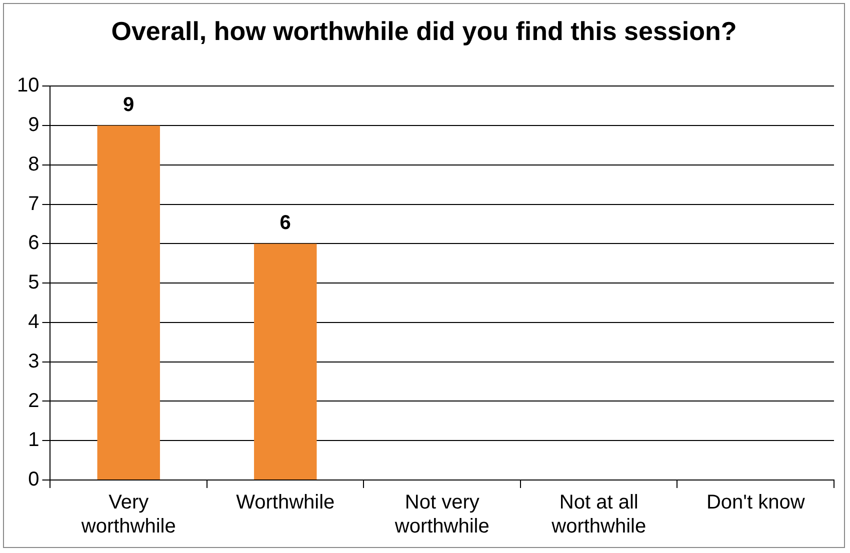 The width and height of the screenshot is (850, 553). I want to click on x-tick-label: Not very worthwhile, so click(442, 515).